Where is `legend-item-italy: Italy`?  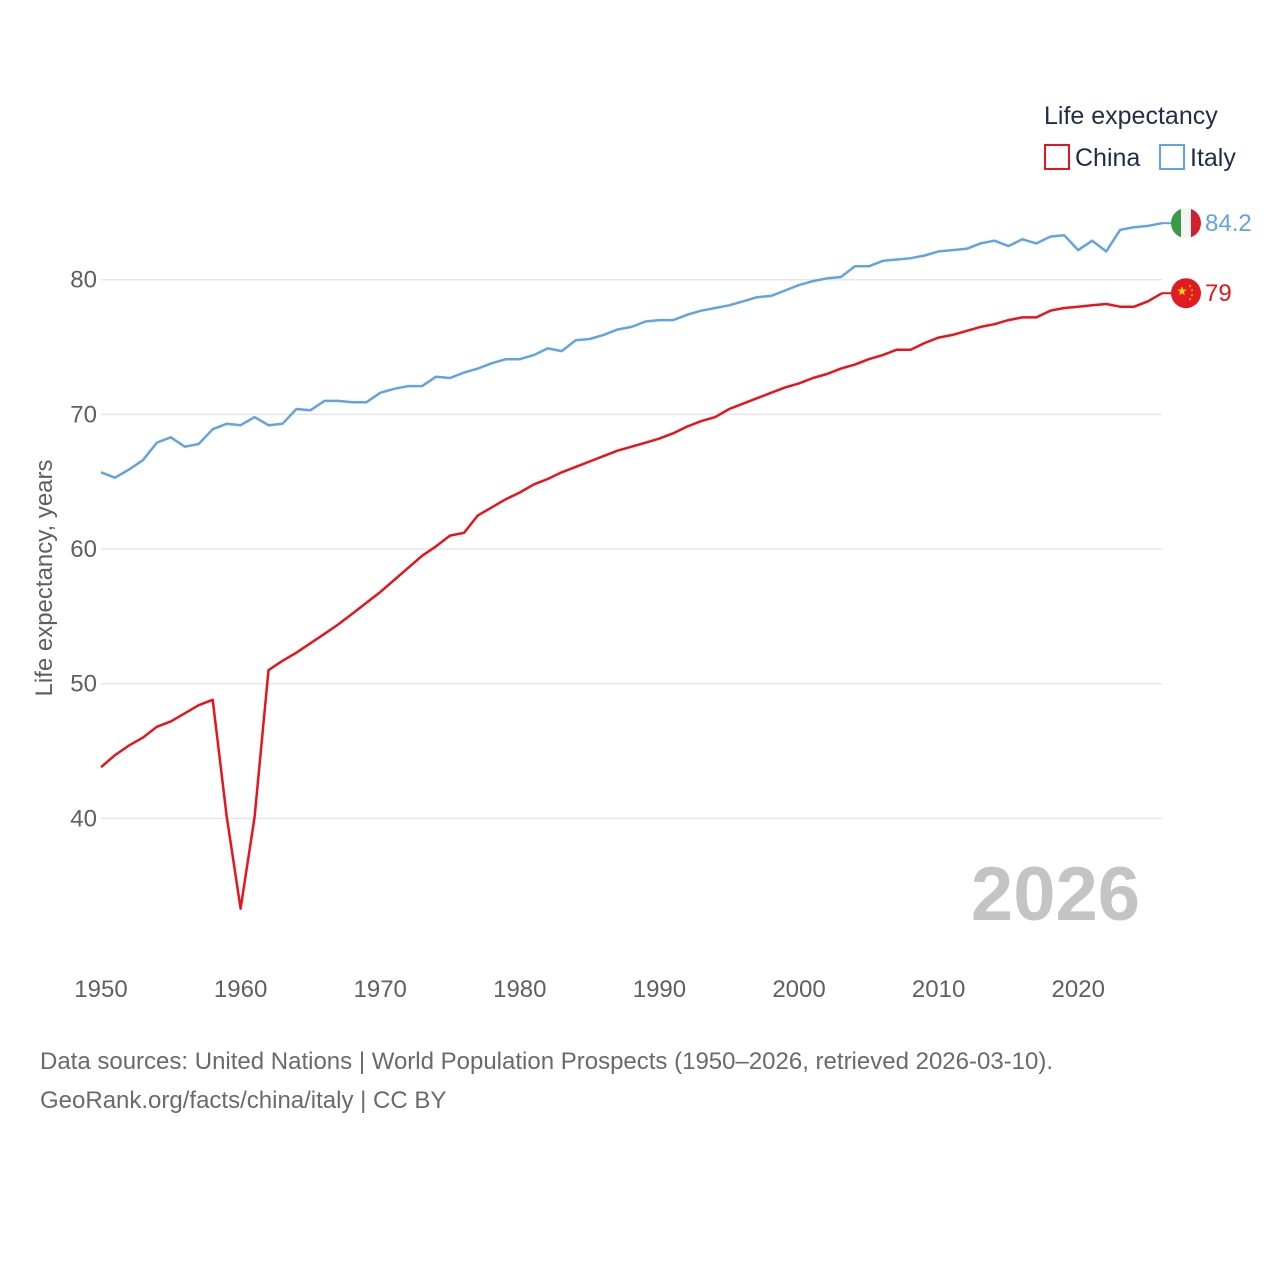 legend-item-italy: Italy is located at coordinates (1197, 158).